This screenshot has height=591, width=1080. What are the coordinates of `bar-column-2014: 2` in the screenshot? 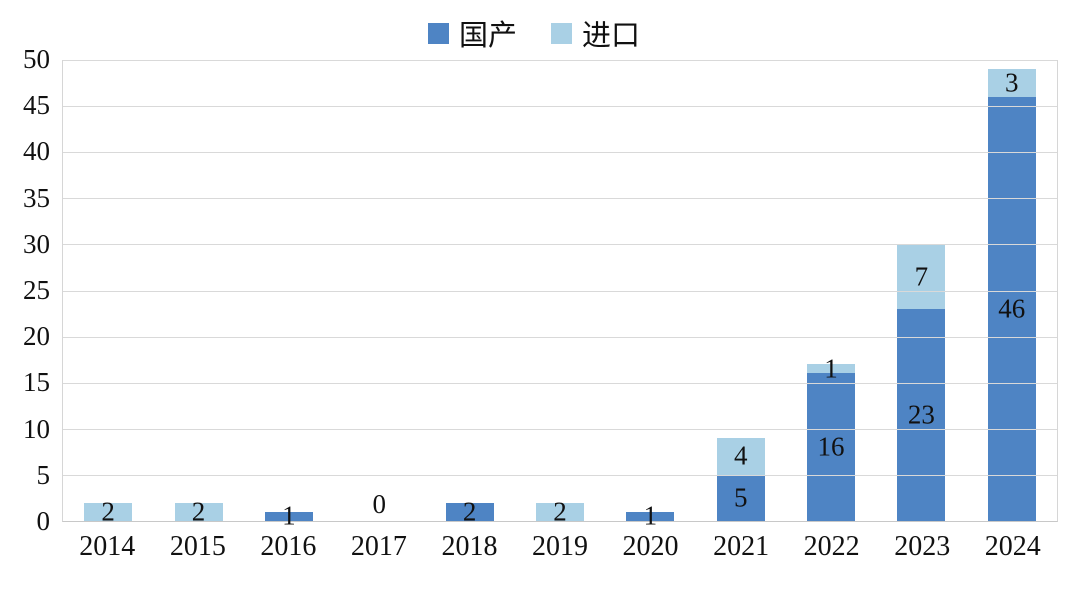 It's located at (108, 292).